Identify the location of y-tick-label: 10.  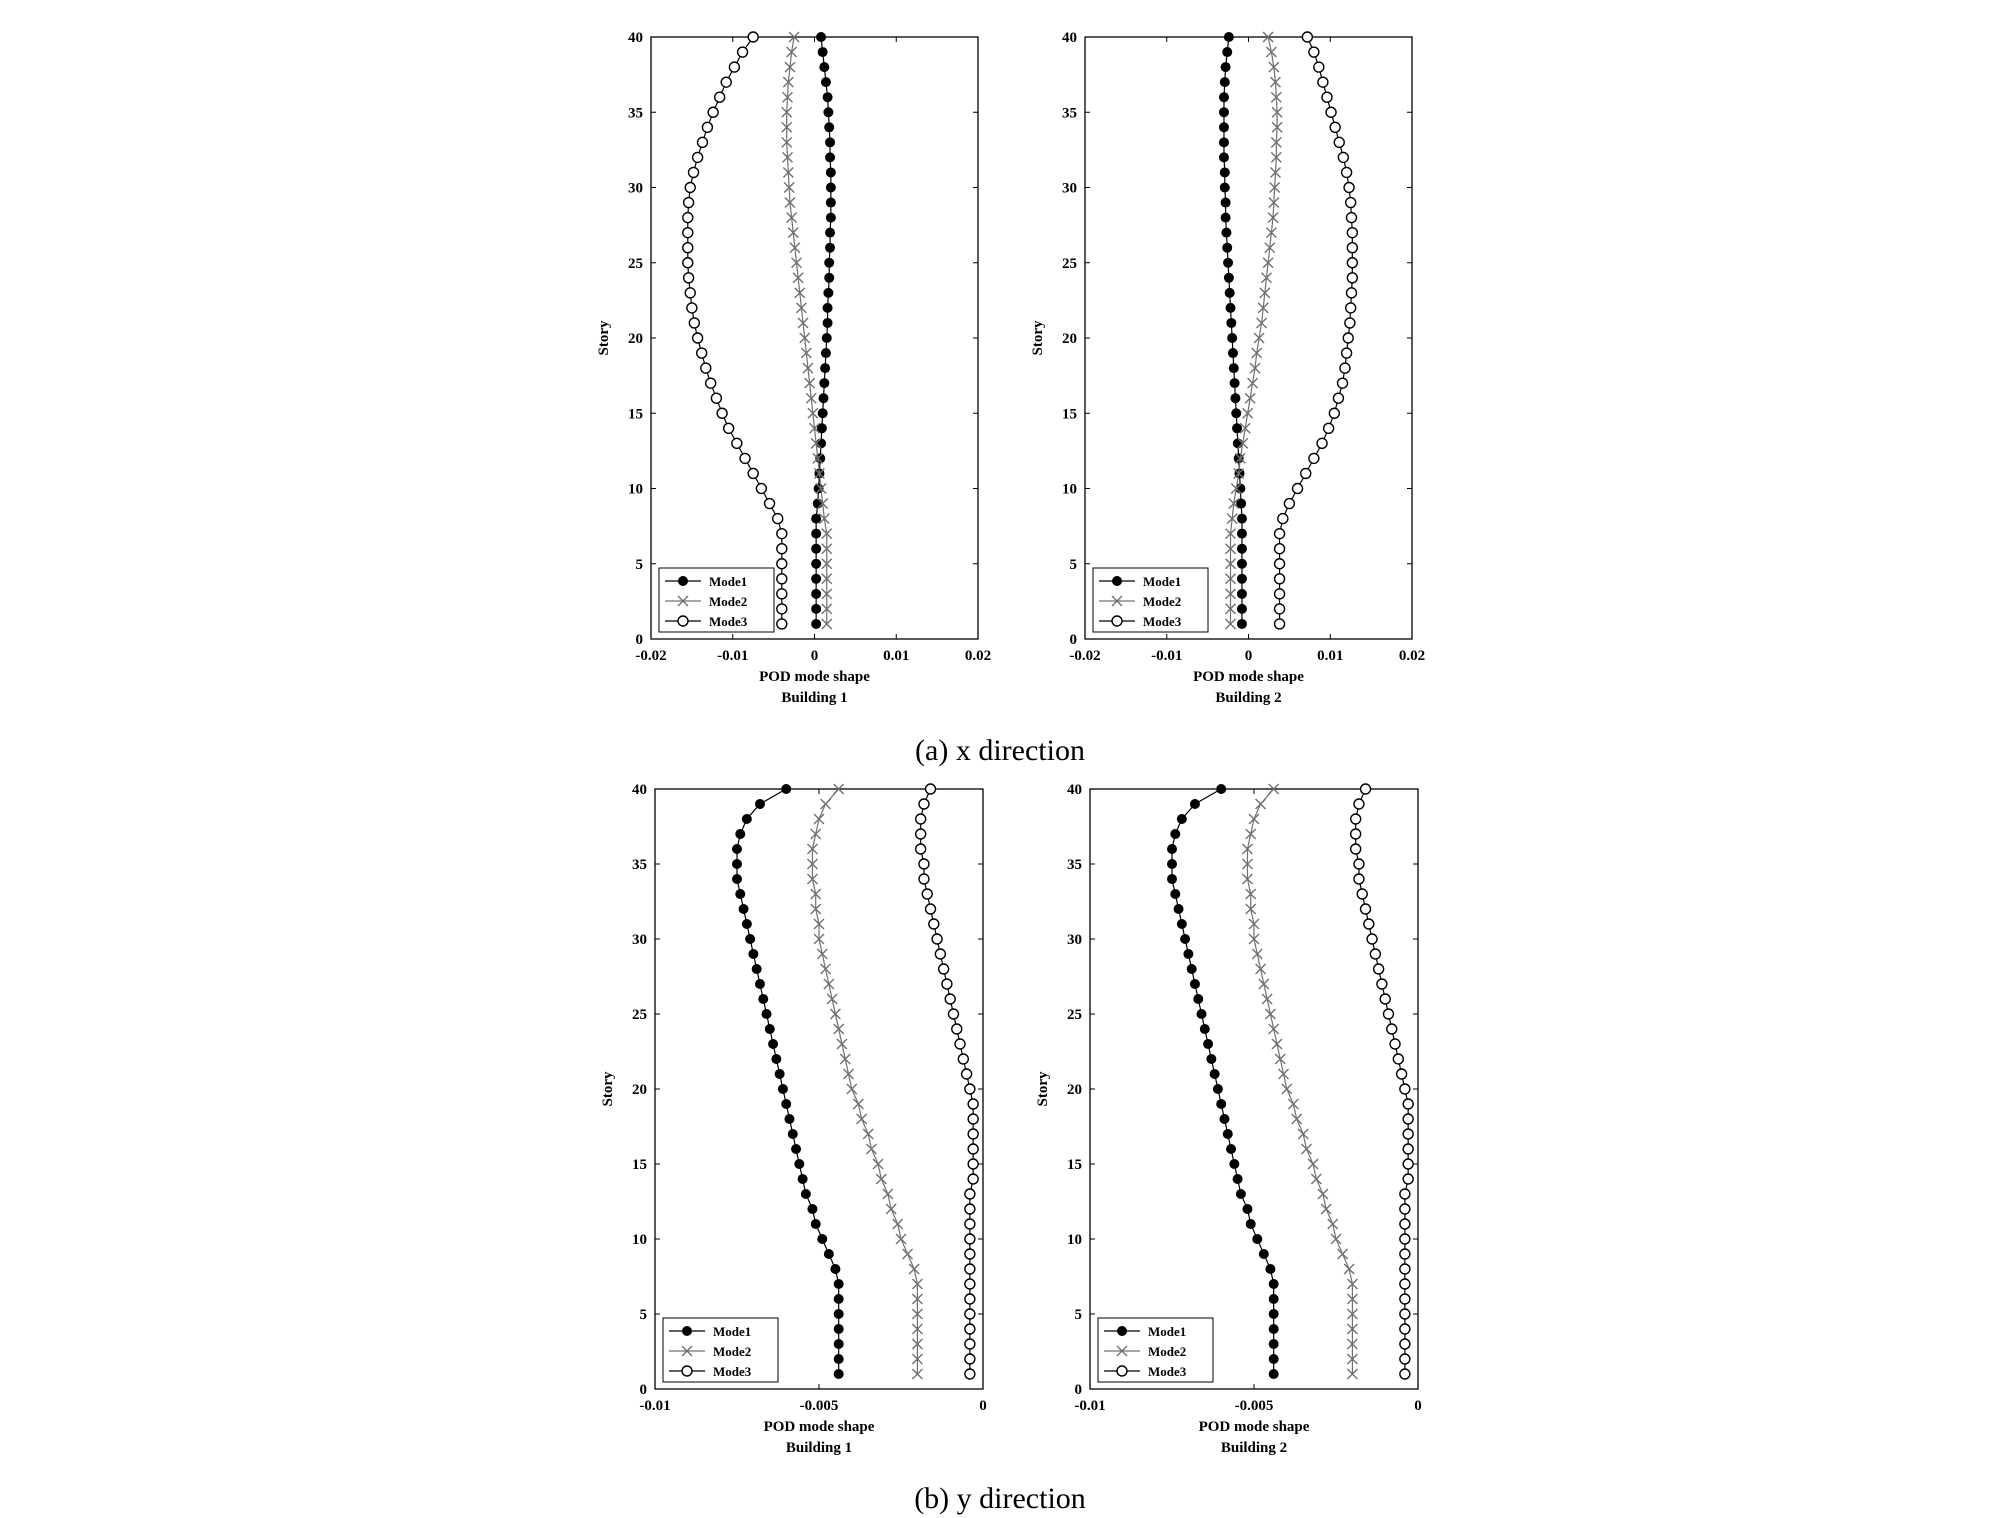
(639, 1240).